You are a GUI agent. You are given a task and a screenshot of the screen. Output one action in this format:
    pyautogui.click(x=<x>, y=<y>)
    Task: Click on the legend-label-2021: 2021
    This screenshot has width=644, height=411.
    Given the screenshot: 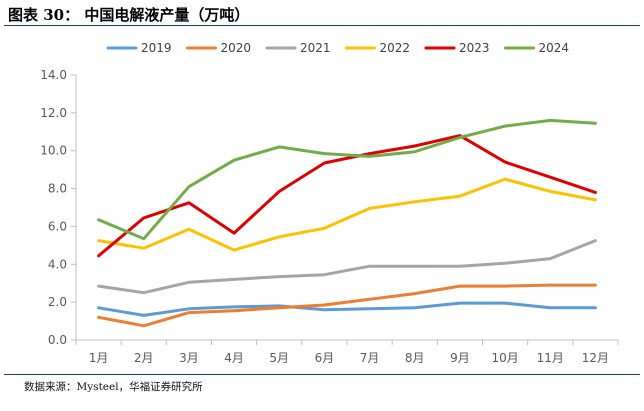 What is the action you would take?
    pyautogui.click(x=315, y=48)
    